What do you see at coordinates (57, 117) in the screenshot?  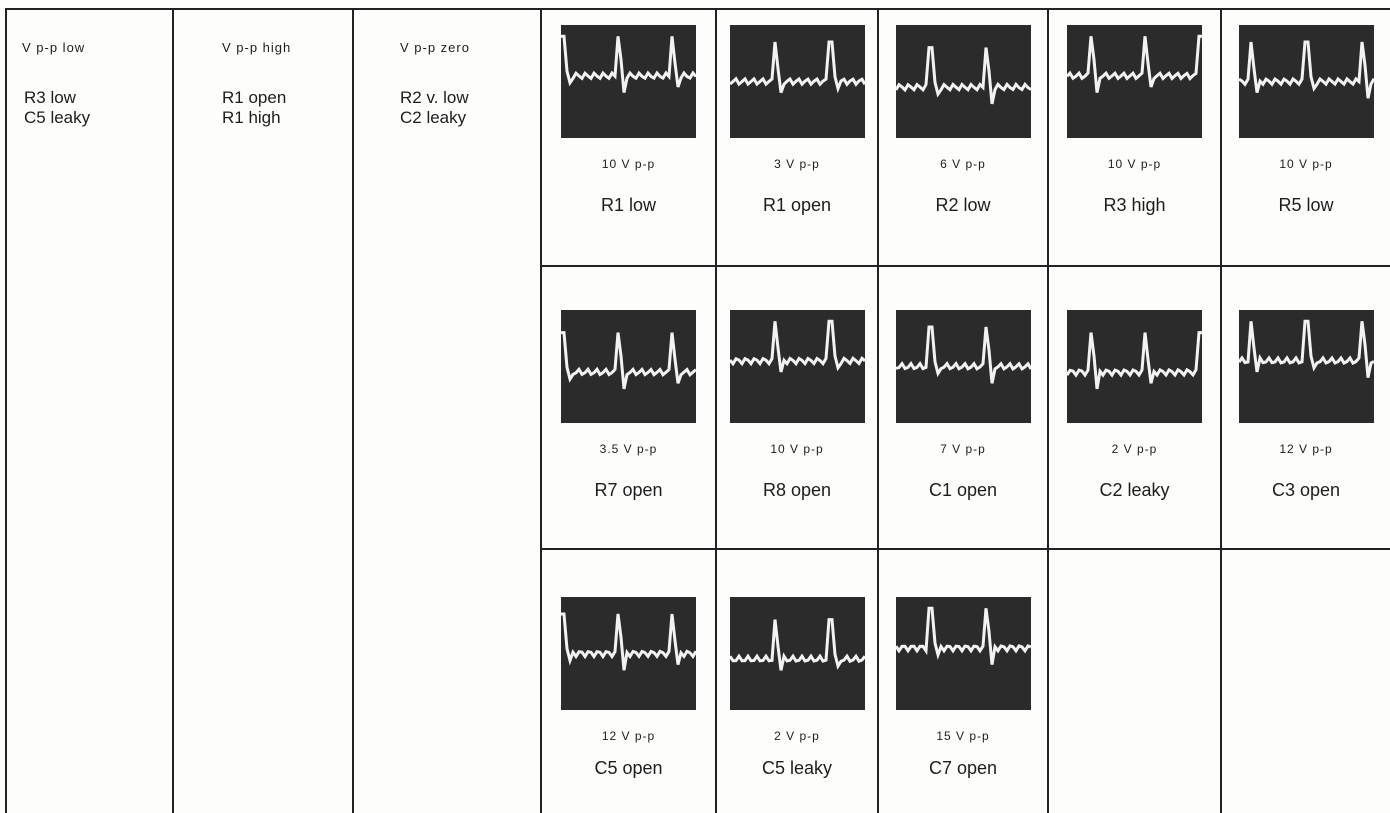 I see `fault-item: C5 leaky` at bounding box center [57, 117].